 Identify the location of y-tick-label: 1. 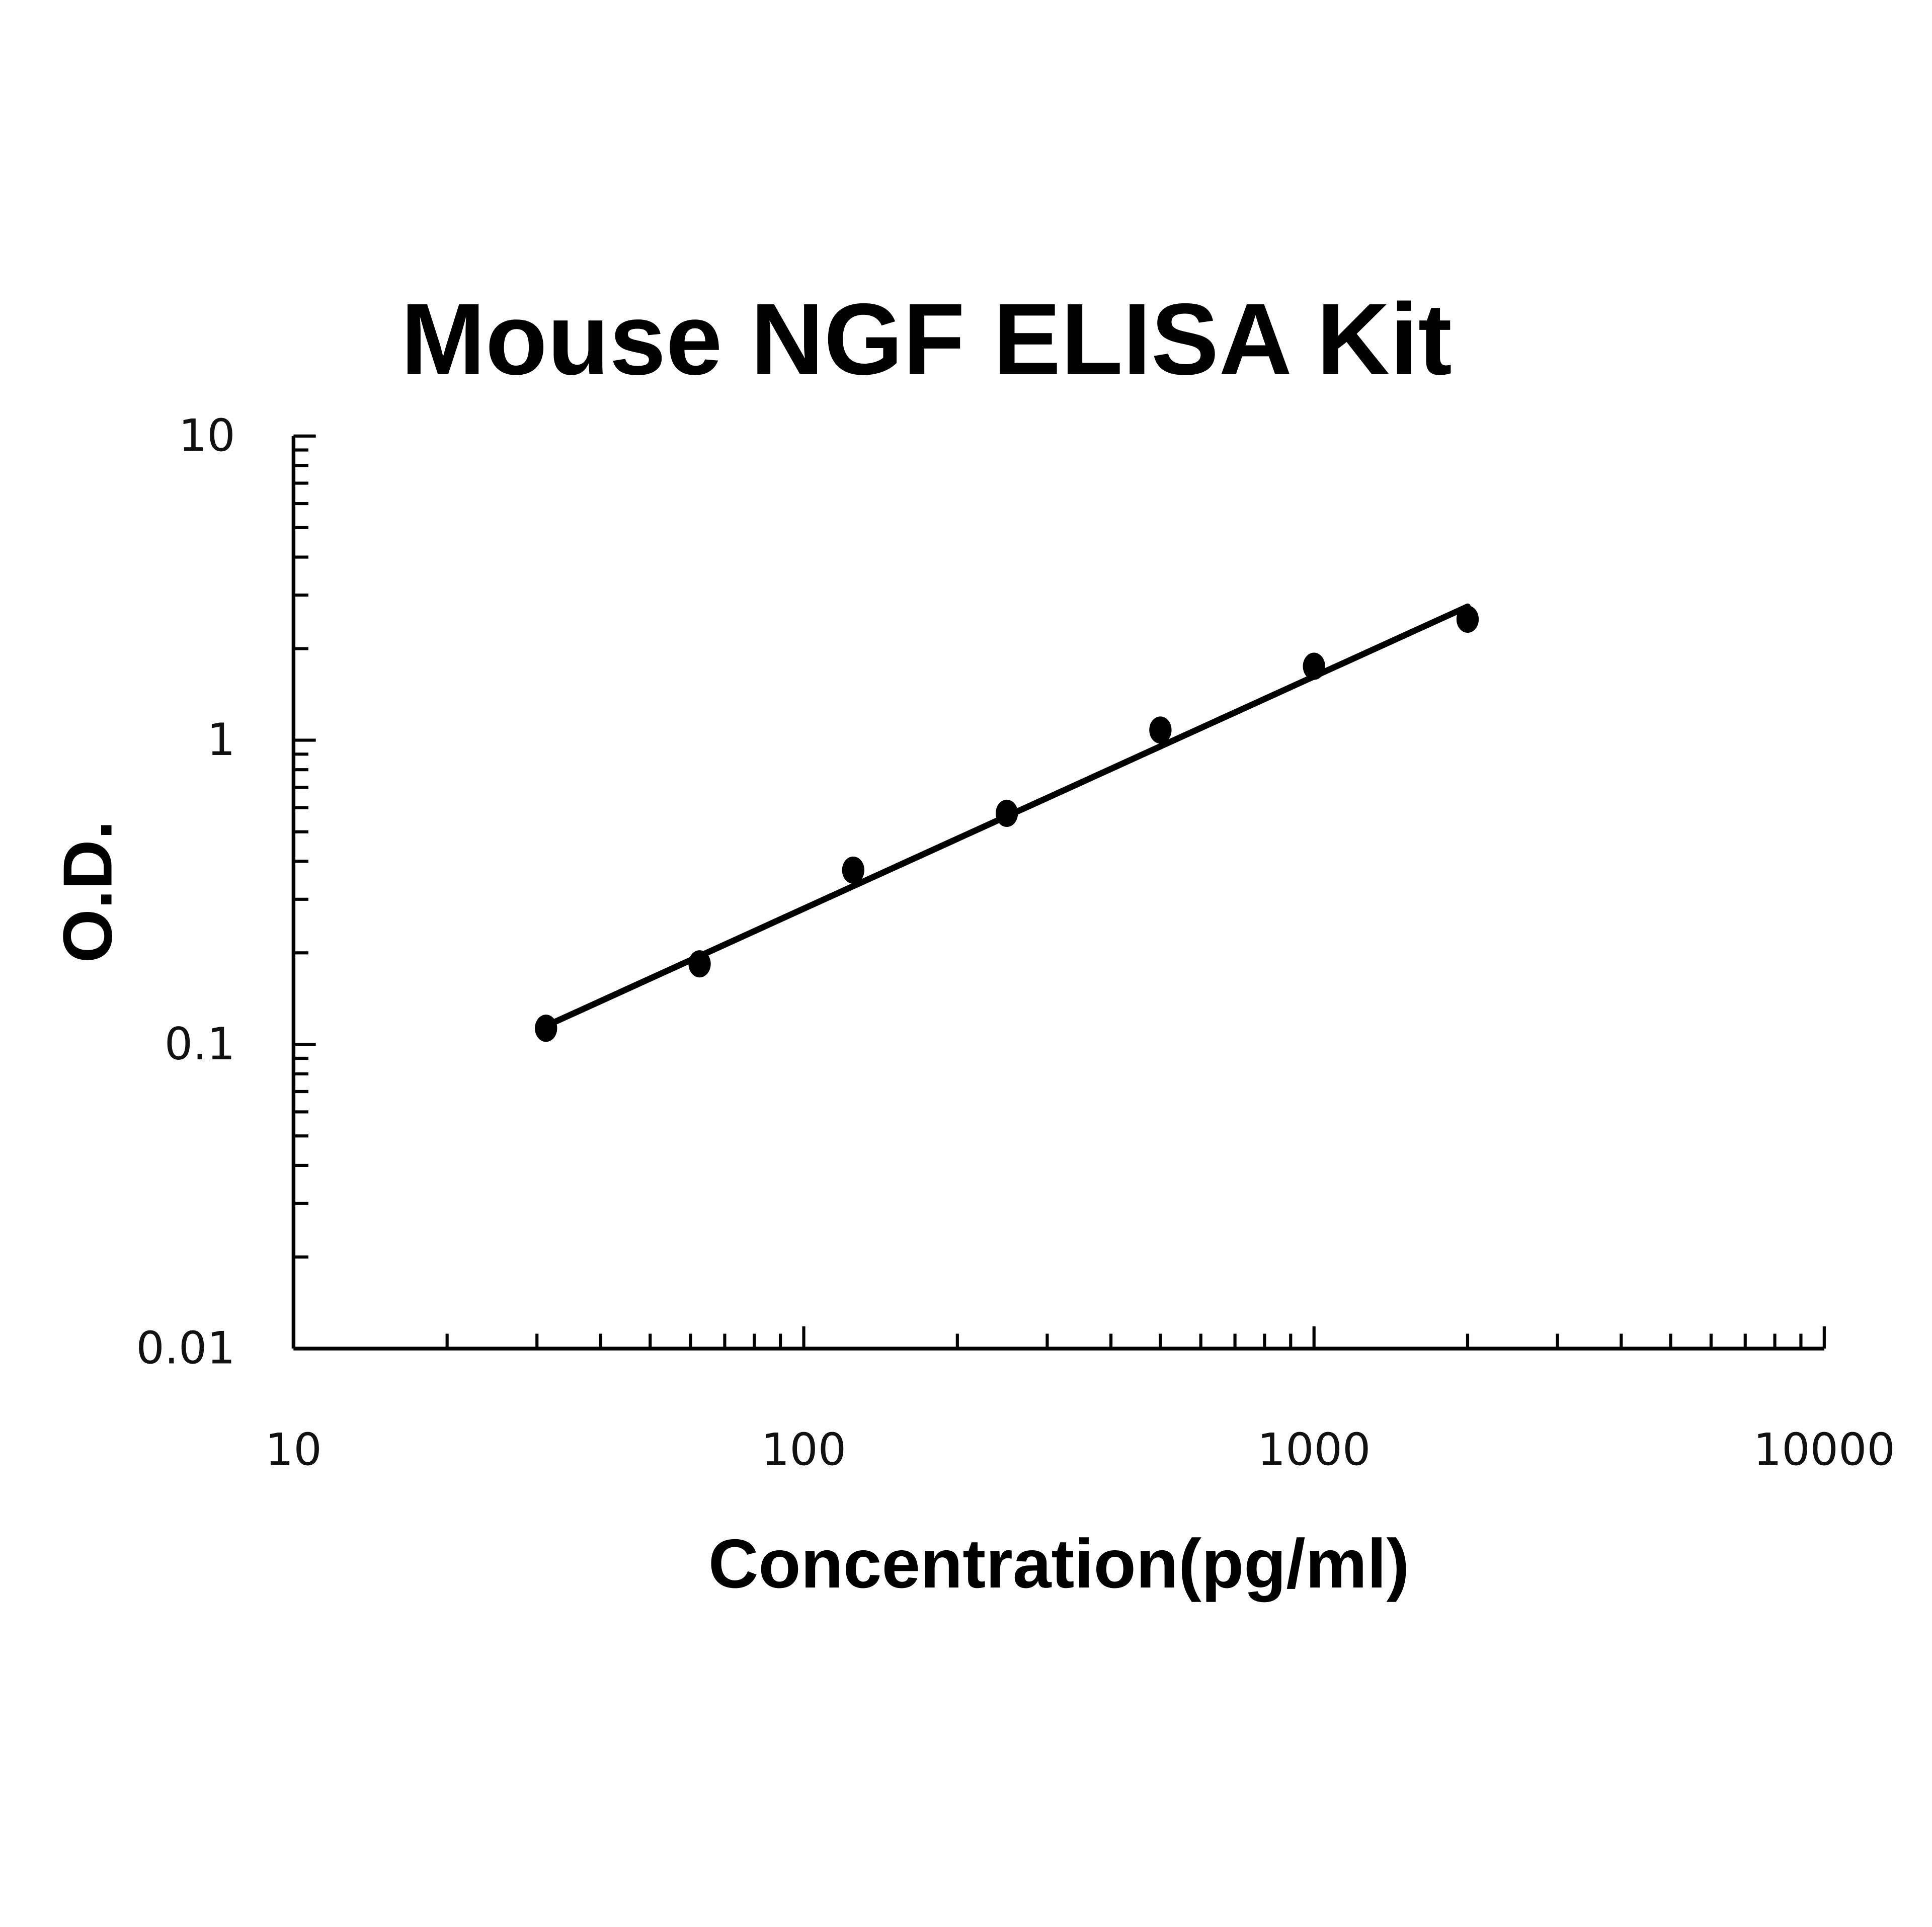
(221, 740).